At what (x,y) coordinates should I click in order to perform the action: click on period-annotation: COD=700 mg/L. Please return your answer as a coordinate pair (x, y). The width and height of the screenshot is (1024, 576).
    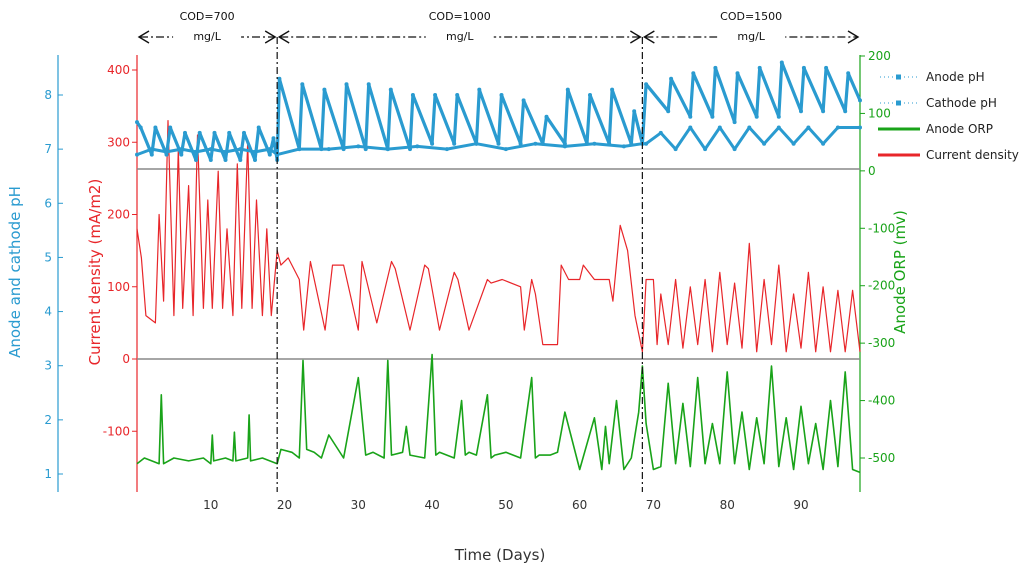
    Looking at the image, I should click on (207, 26).